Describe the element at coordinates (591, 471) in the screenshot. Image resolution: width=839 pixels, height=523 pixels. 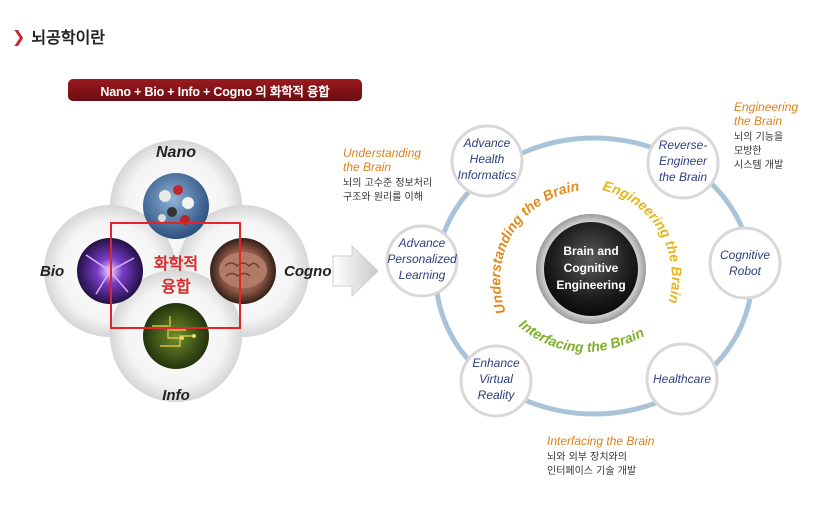
I see `svg-text: 인터페이스 기술 개발` at that location.